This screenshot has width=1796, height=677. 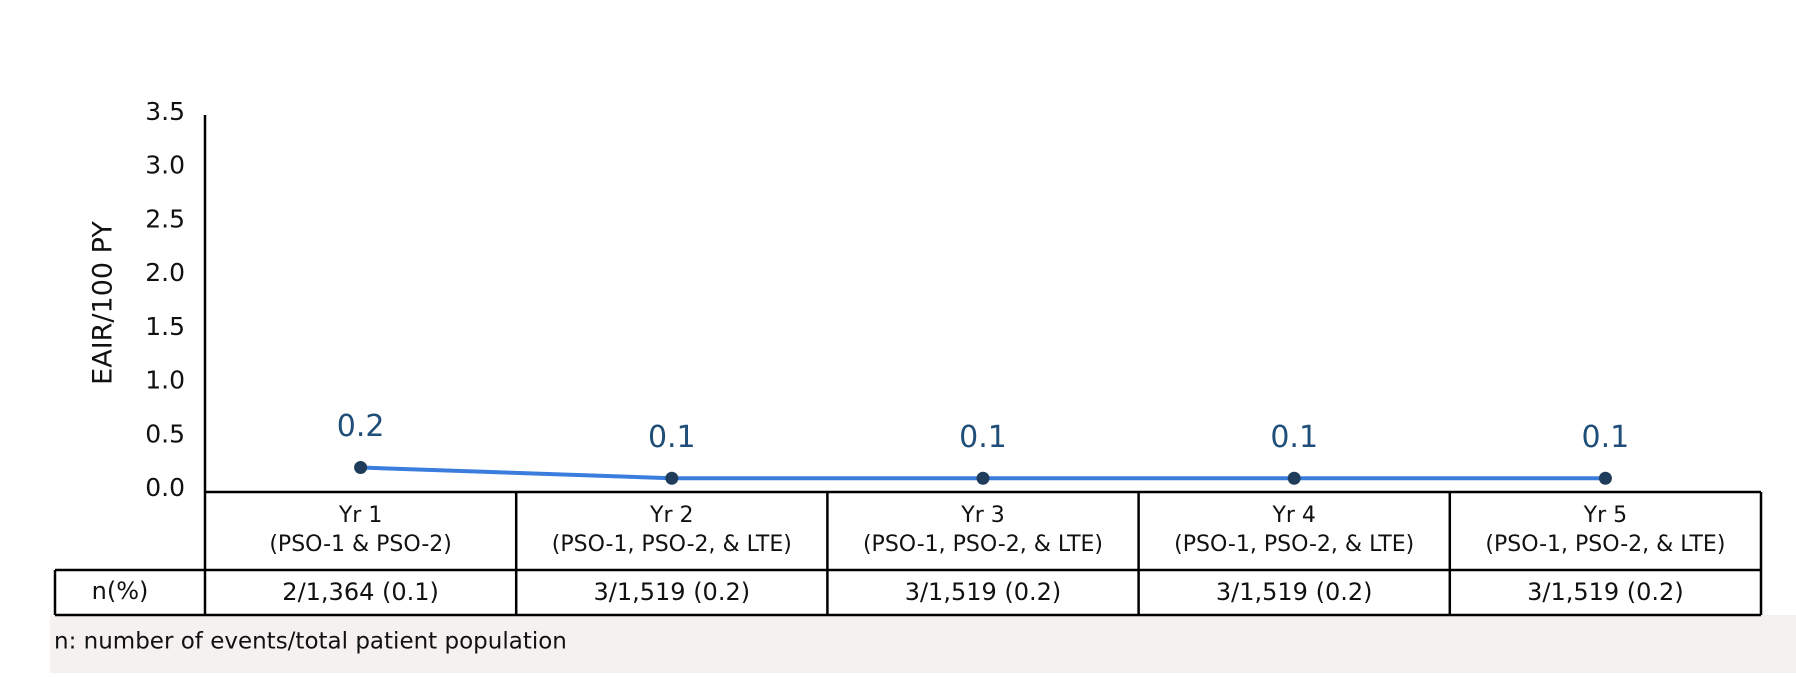 I want to click on y-tick-label: 0.0, so click(x=165, y=487).